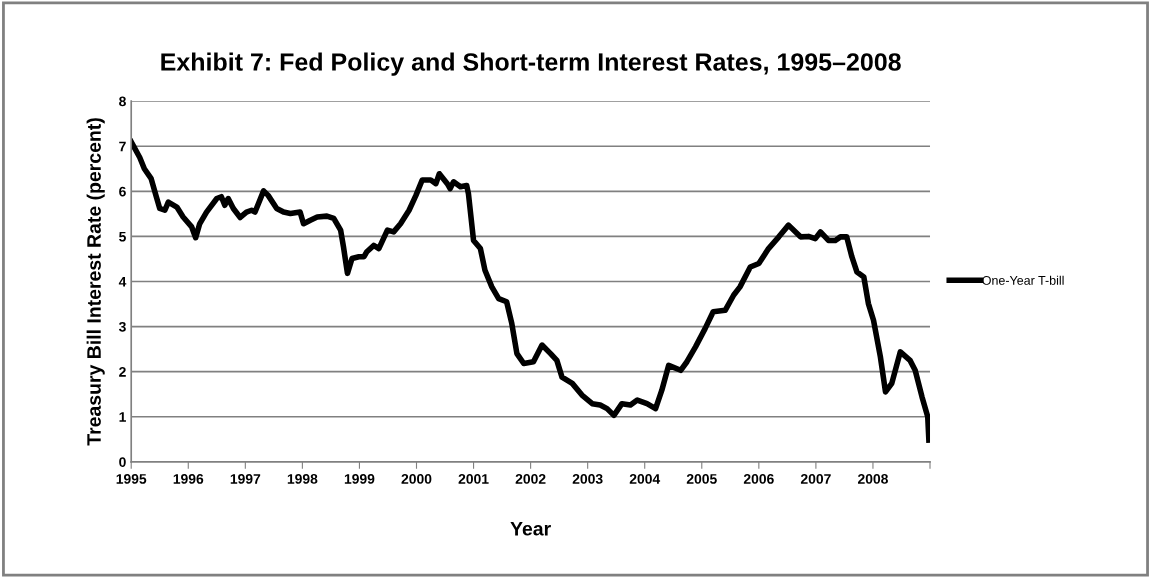 The height and width of the screenshot is (578, 1151). What do you see at coordinates (122, 281) in the screenshot?
I see `y-tick-label: 4` at bounding box center [122, 281].